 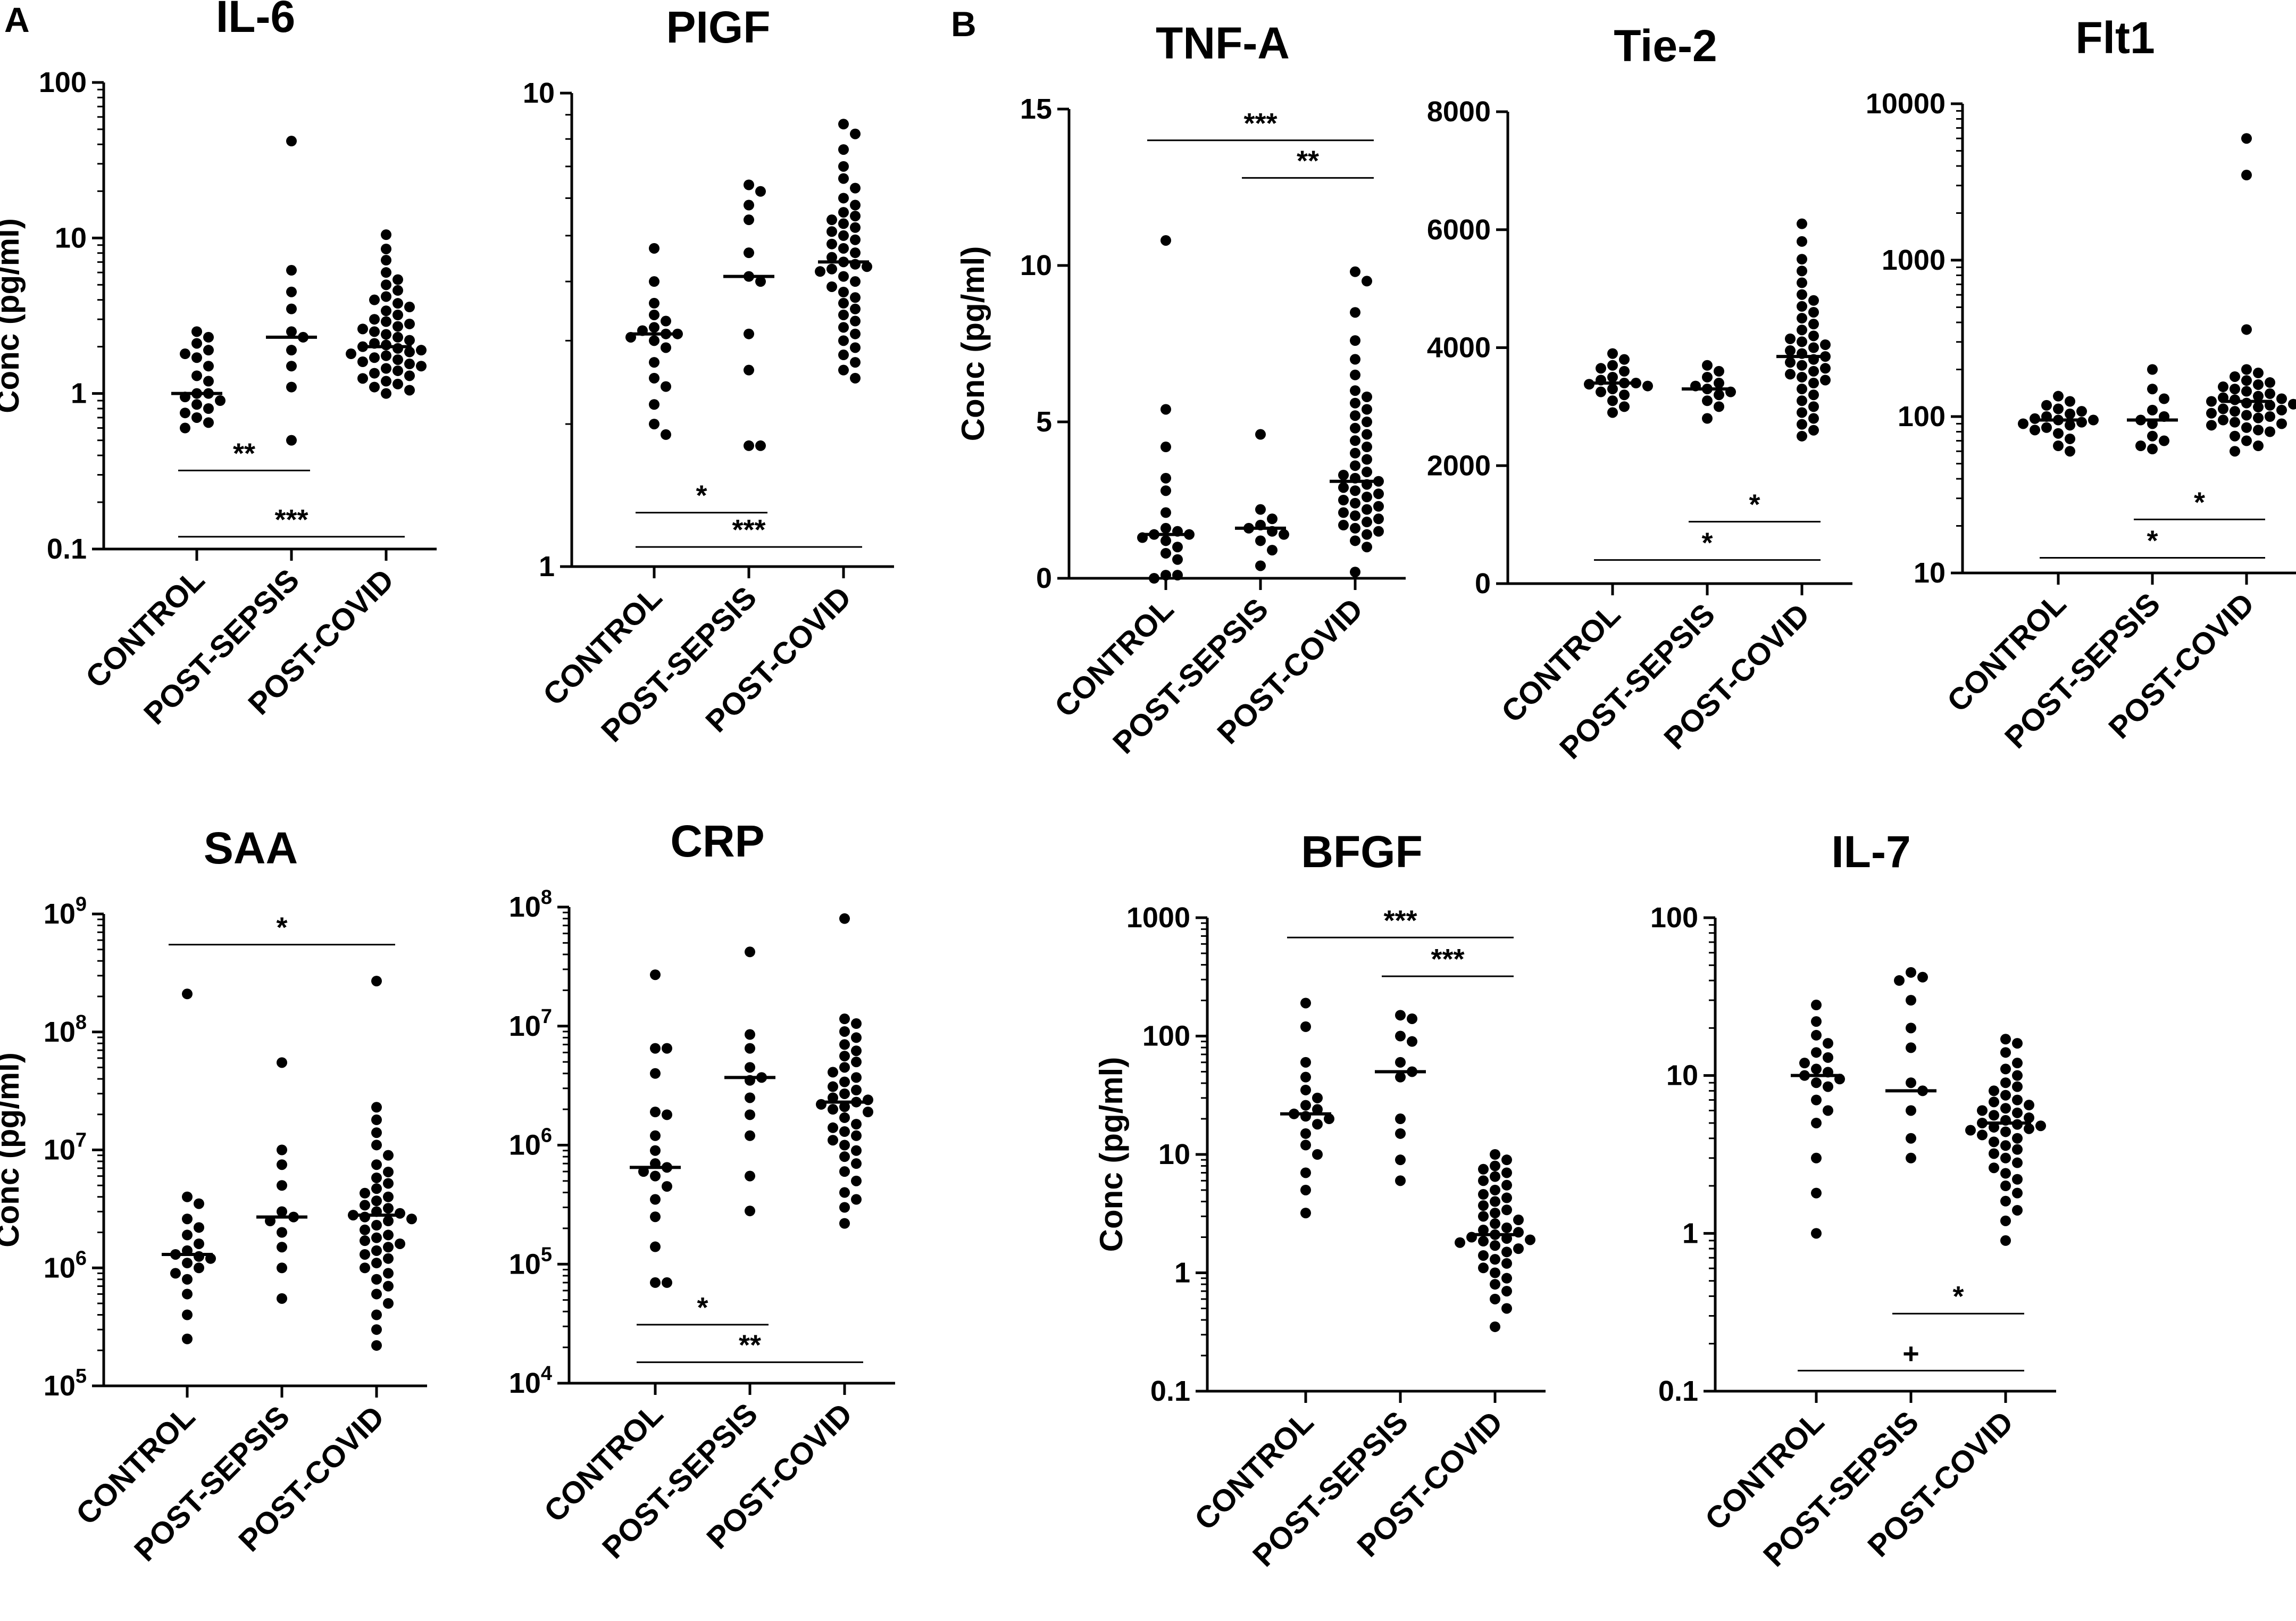 I want to click on il7-series-post-sepsis, so click(x=1911, y=1065).